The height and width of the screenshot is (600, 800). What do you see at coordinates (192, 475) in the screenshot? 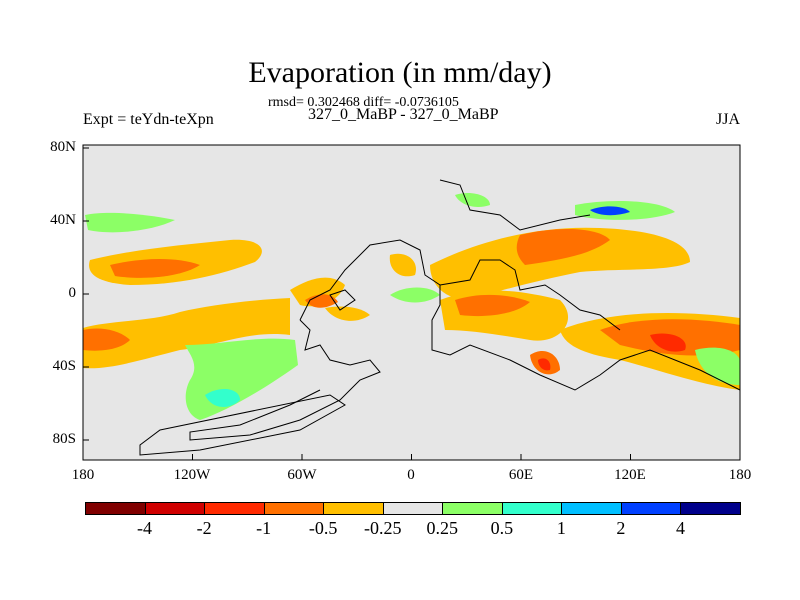
I see `lon-tick-label: 120W` at bounding box center [192, 475].